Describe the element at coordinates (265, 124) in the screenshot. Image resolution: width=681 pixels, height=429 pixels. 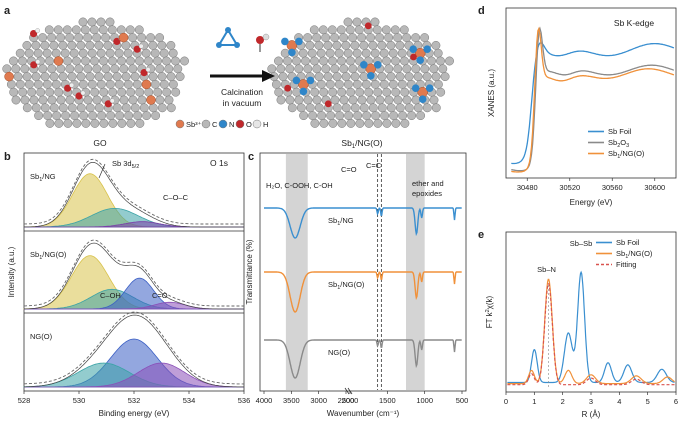
I see `legend-atom-label: H` at that location.